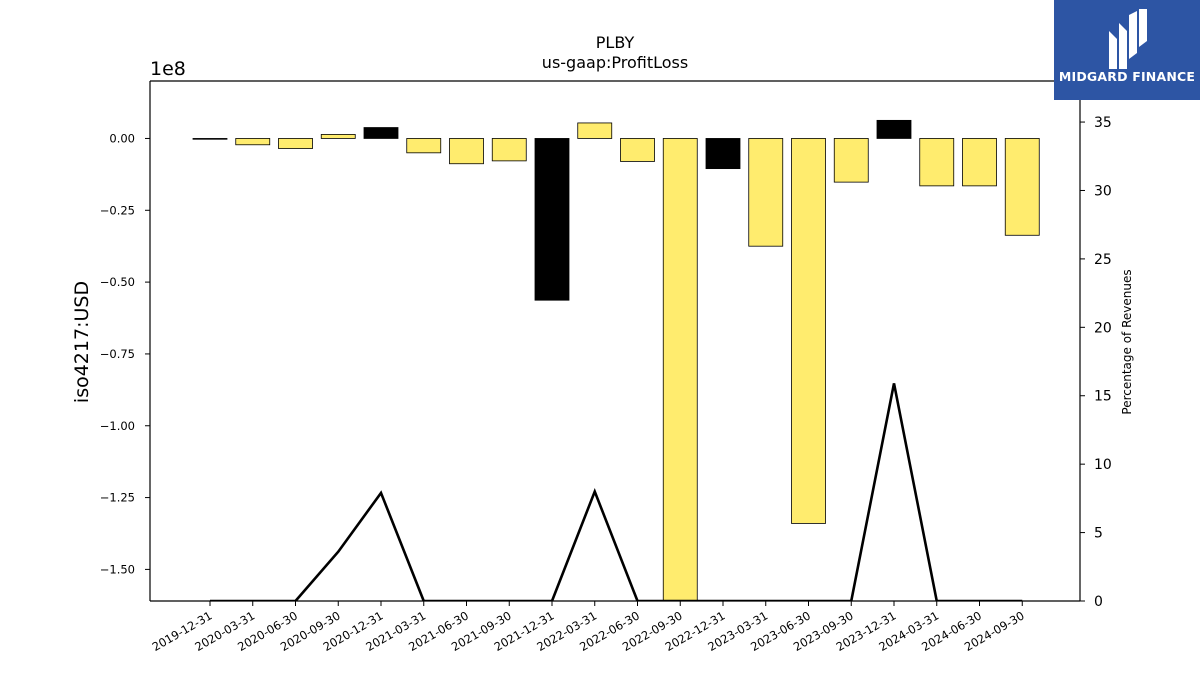 This screenshot has width=1200, height=675. What do you see at coordinates (82, 342) in the screenshot?
I see `y-axis-label: iso4217:USD` at bounding box center [82, 342].